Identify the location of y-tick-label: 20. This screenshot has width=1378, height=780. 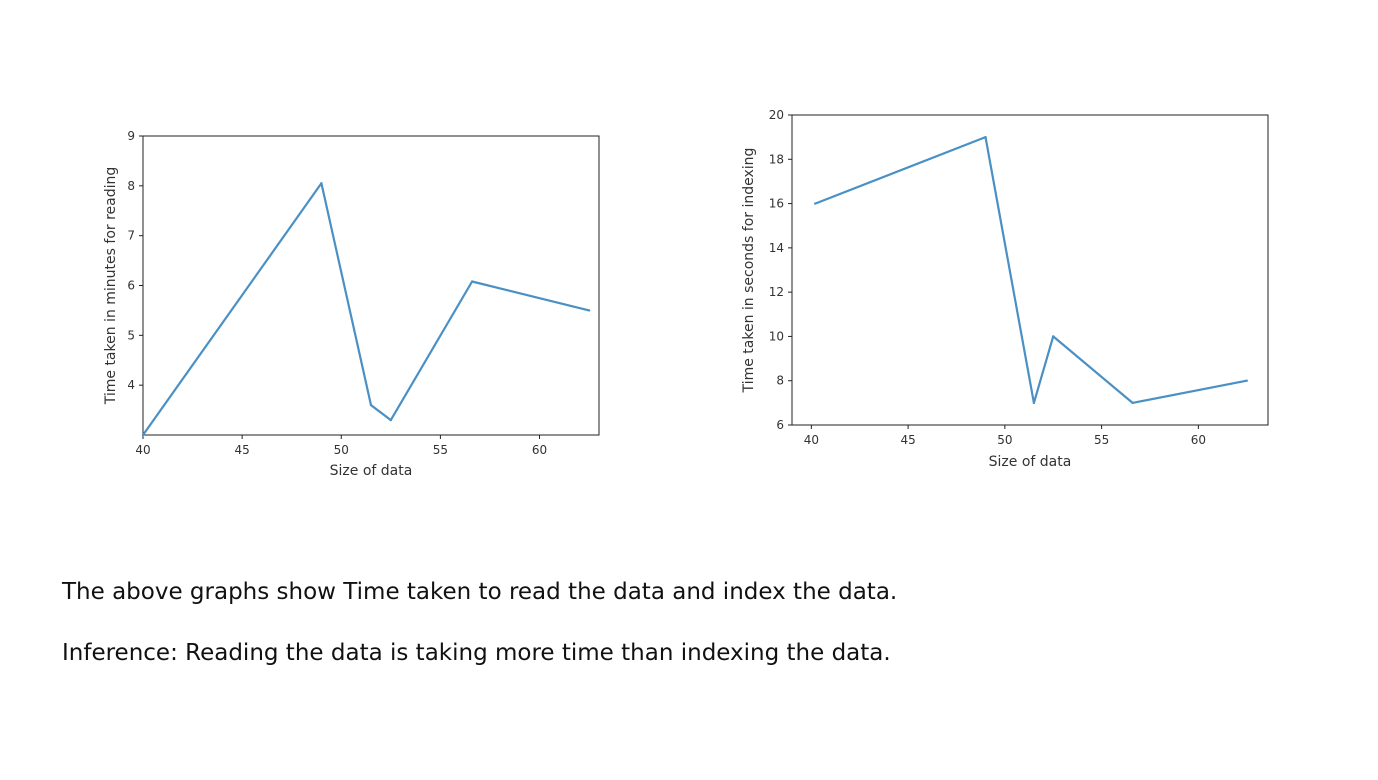
(776, 115).